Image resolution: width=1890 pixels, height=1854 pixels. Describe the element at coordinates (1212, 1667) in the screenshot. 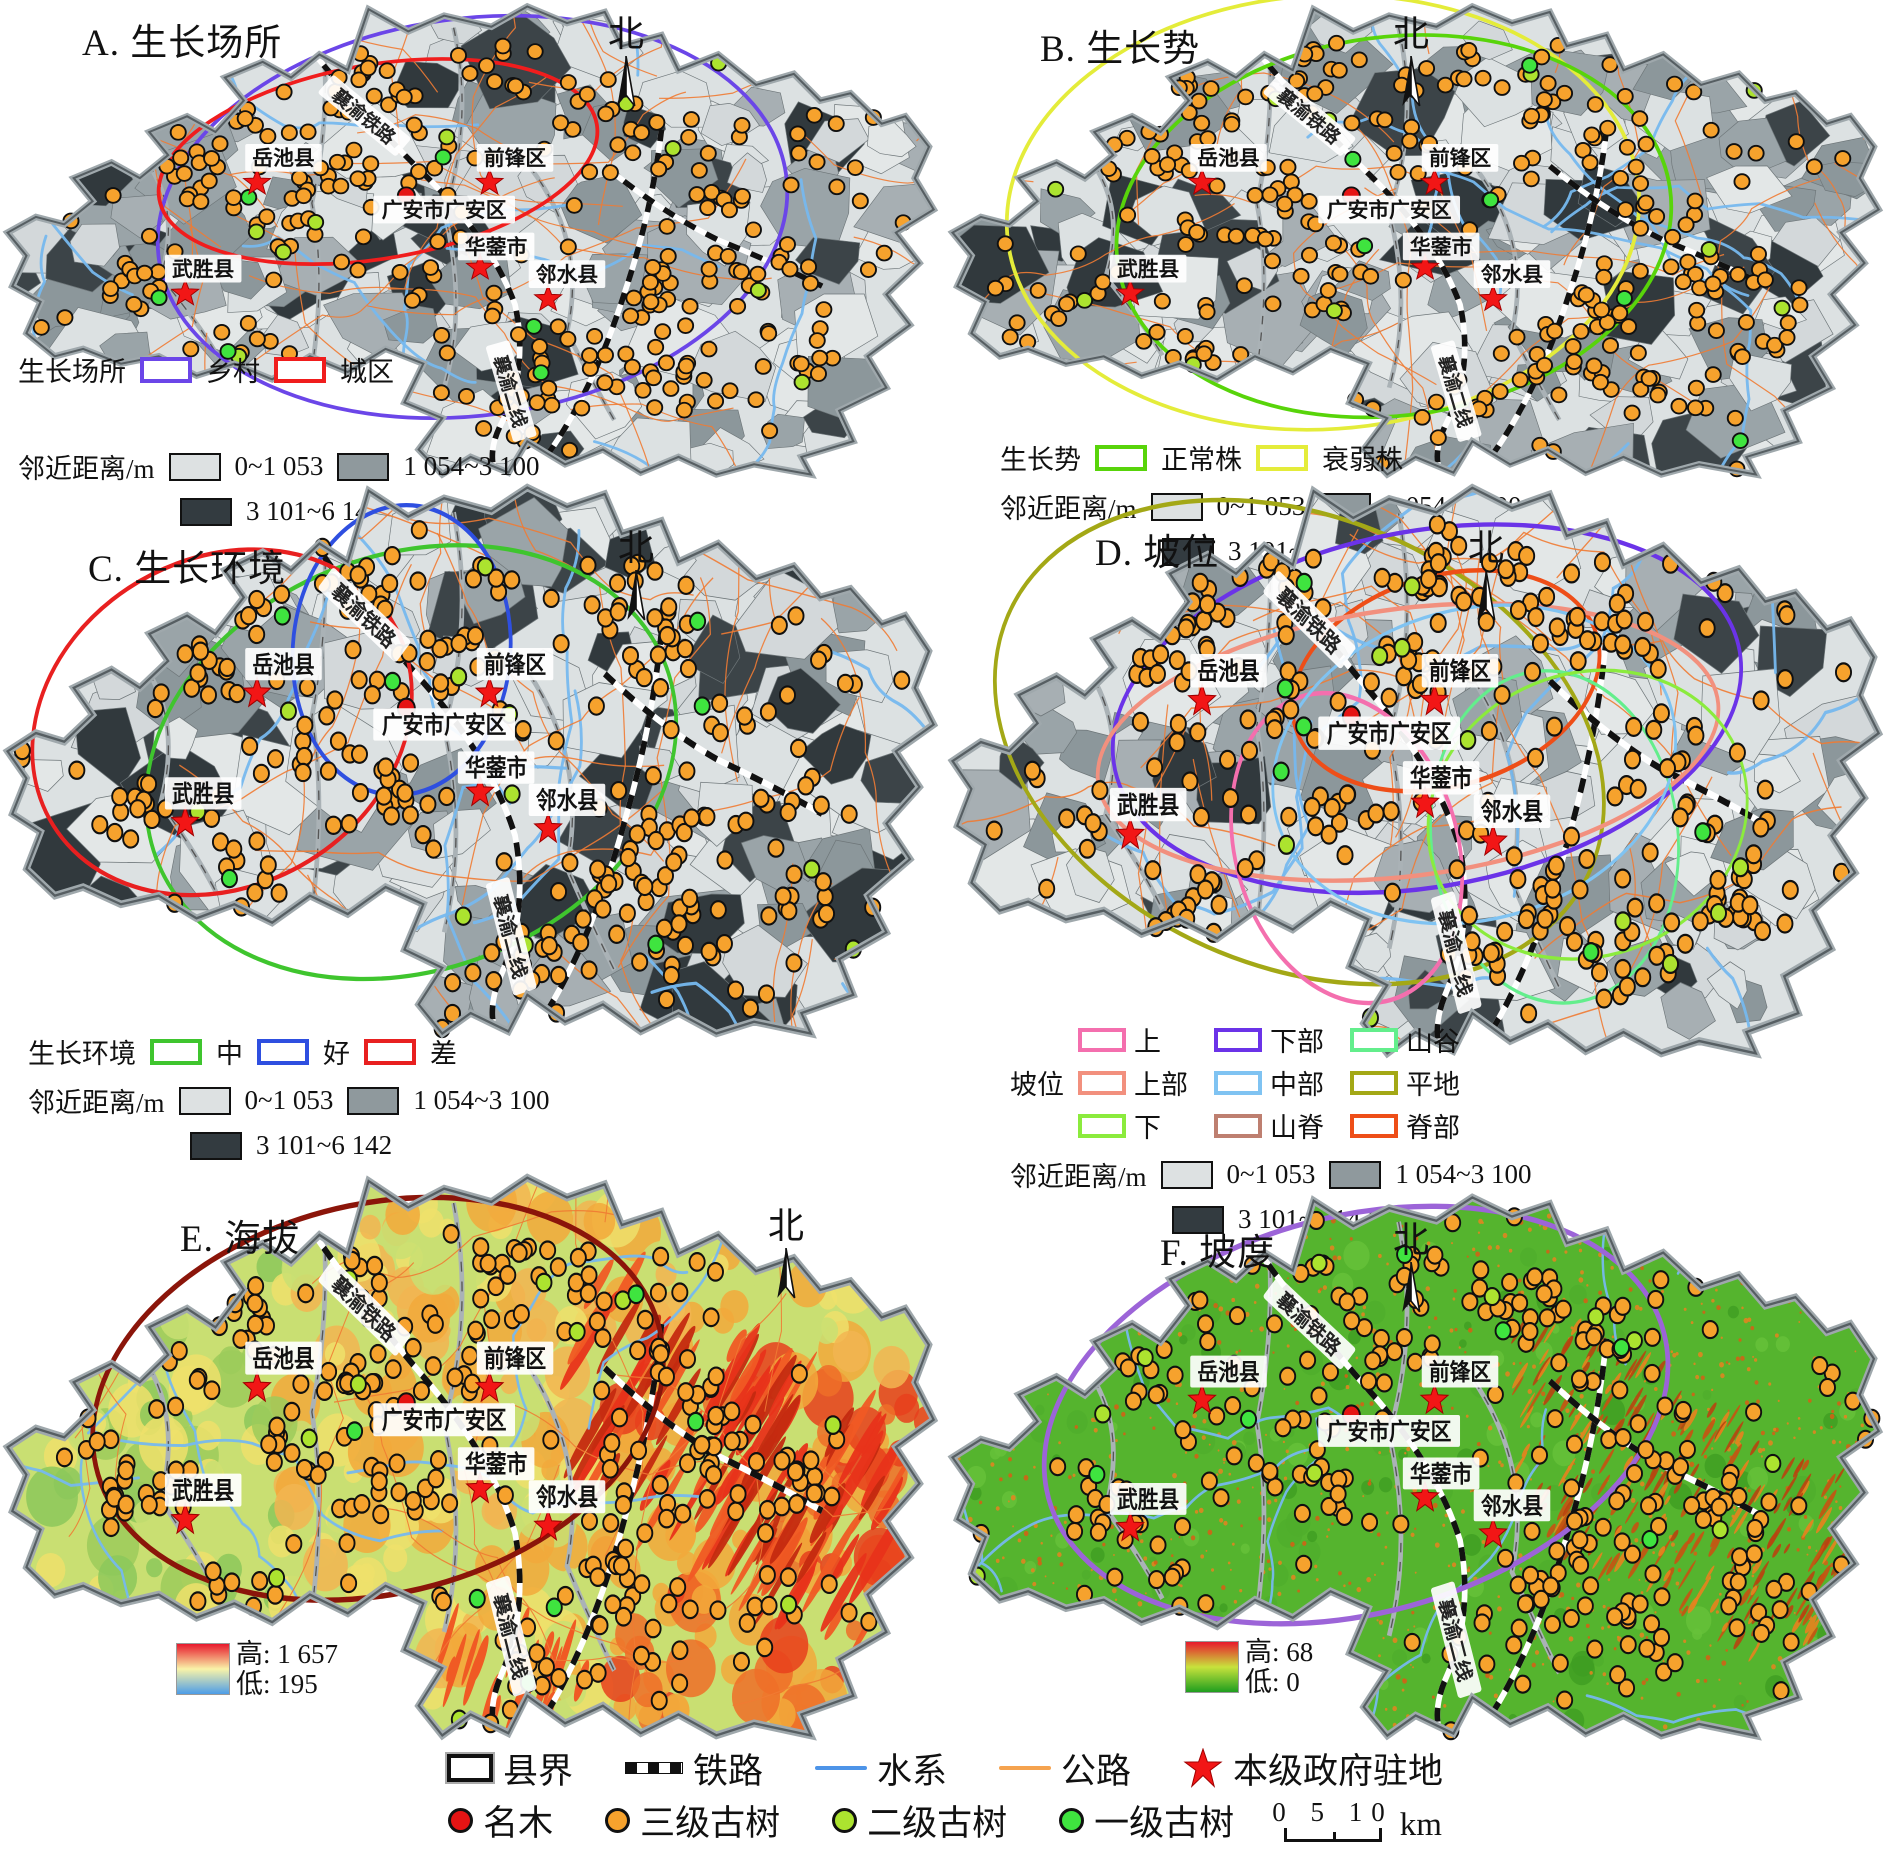

I see `slope-ramp` at that location.